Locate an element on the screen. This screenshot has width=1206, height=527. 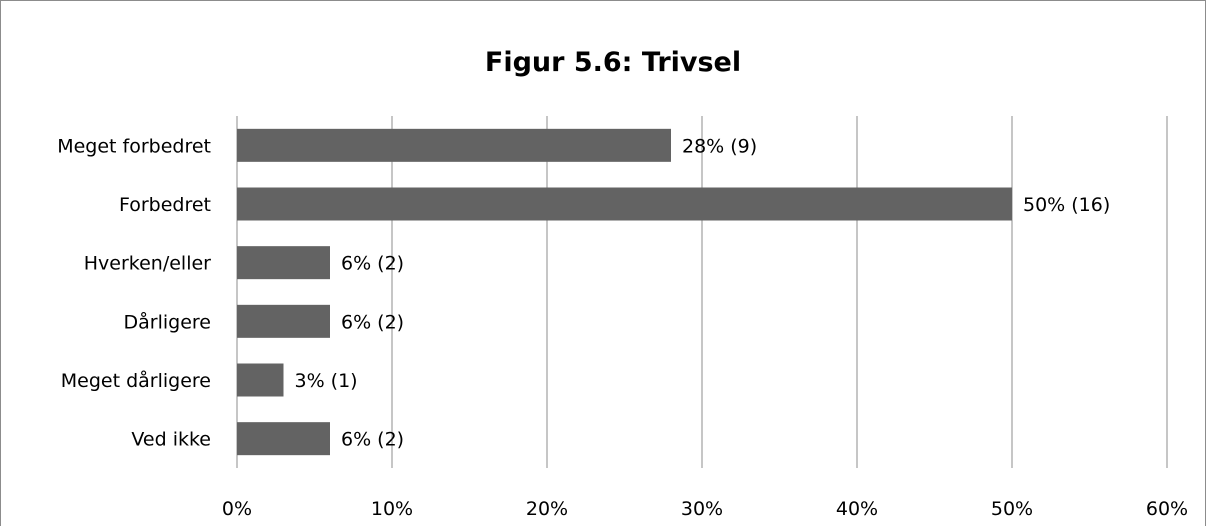
category-label-0: Meget forbedret is located at coordinates (134, 146).